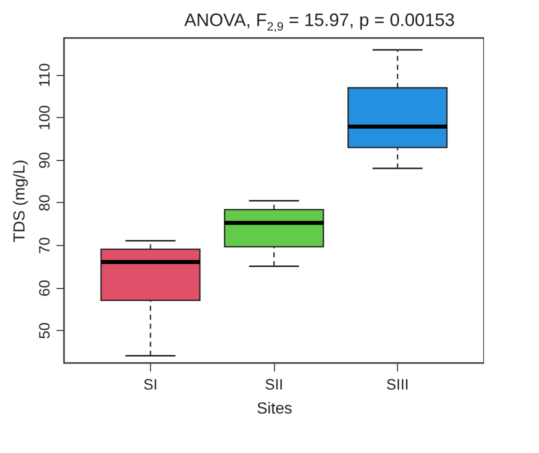 This screenshot has width=539, height=453. Describe the element at coordinates (150, 385) in the screenshot. I see `x-tick-label: SI` at that location.